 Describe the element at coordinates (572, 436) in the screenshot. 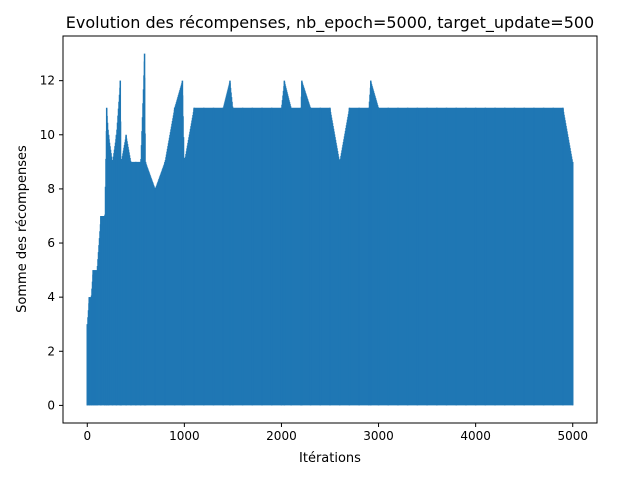

I see `x-tick-label: 5000` at that location.